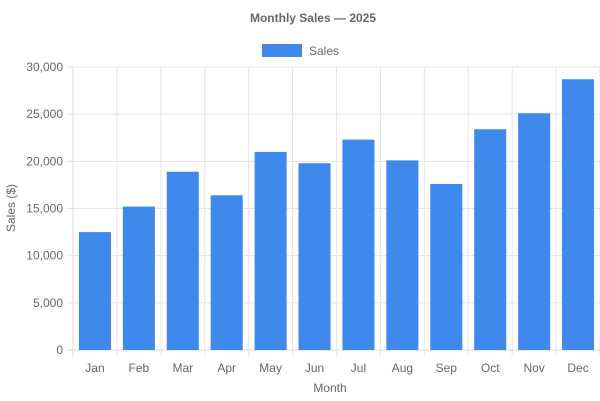 This screenshot has height=401, width=600. I want to click on x-tick-label: Jul, so click(358, 368).